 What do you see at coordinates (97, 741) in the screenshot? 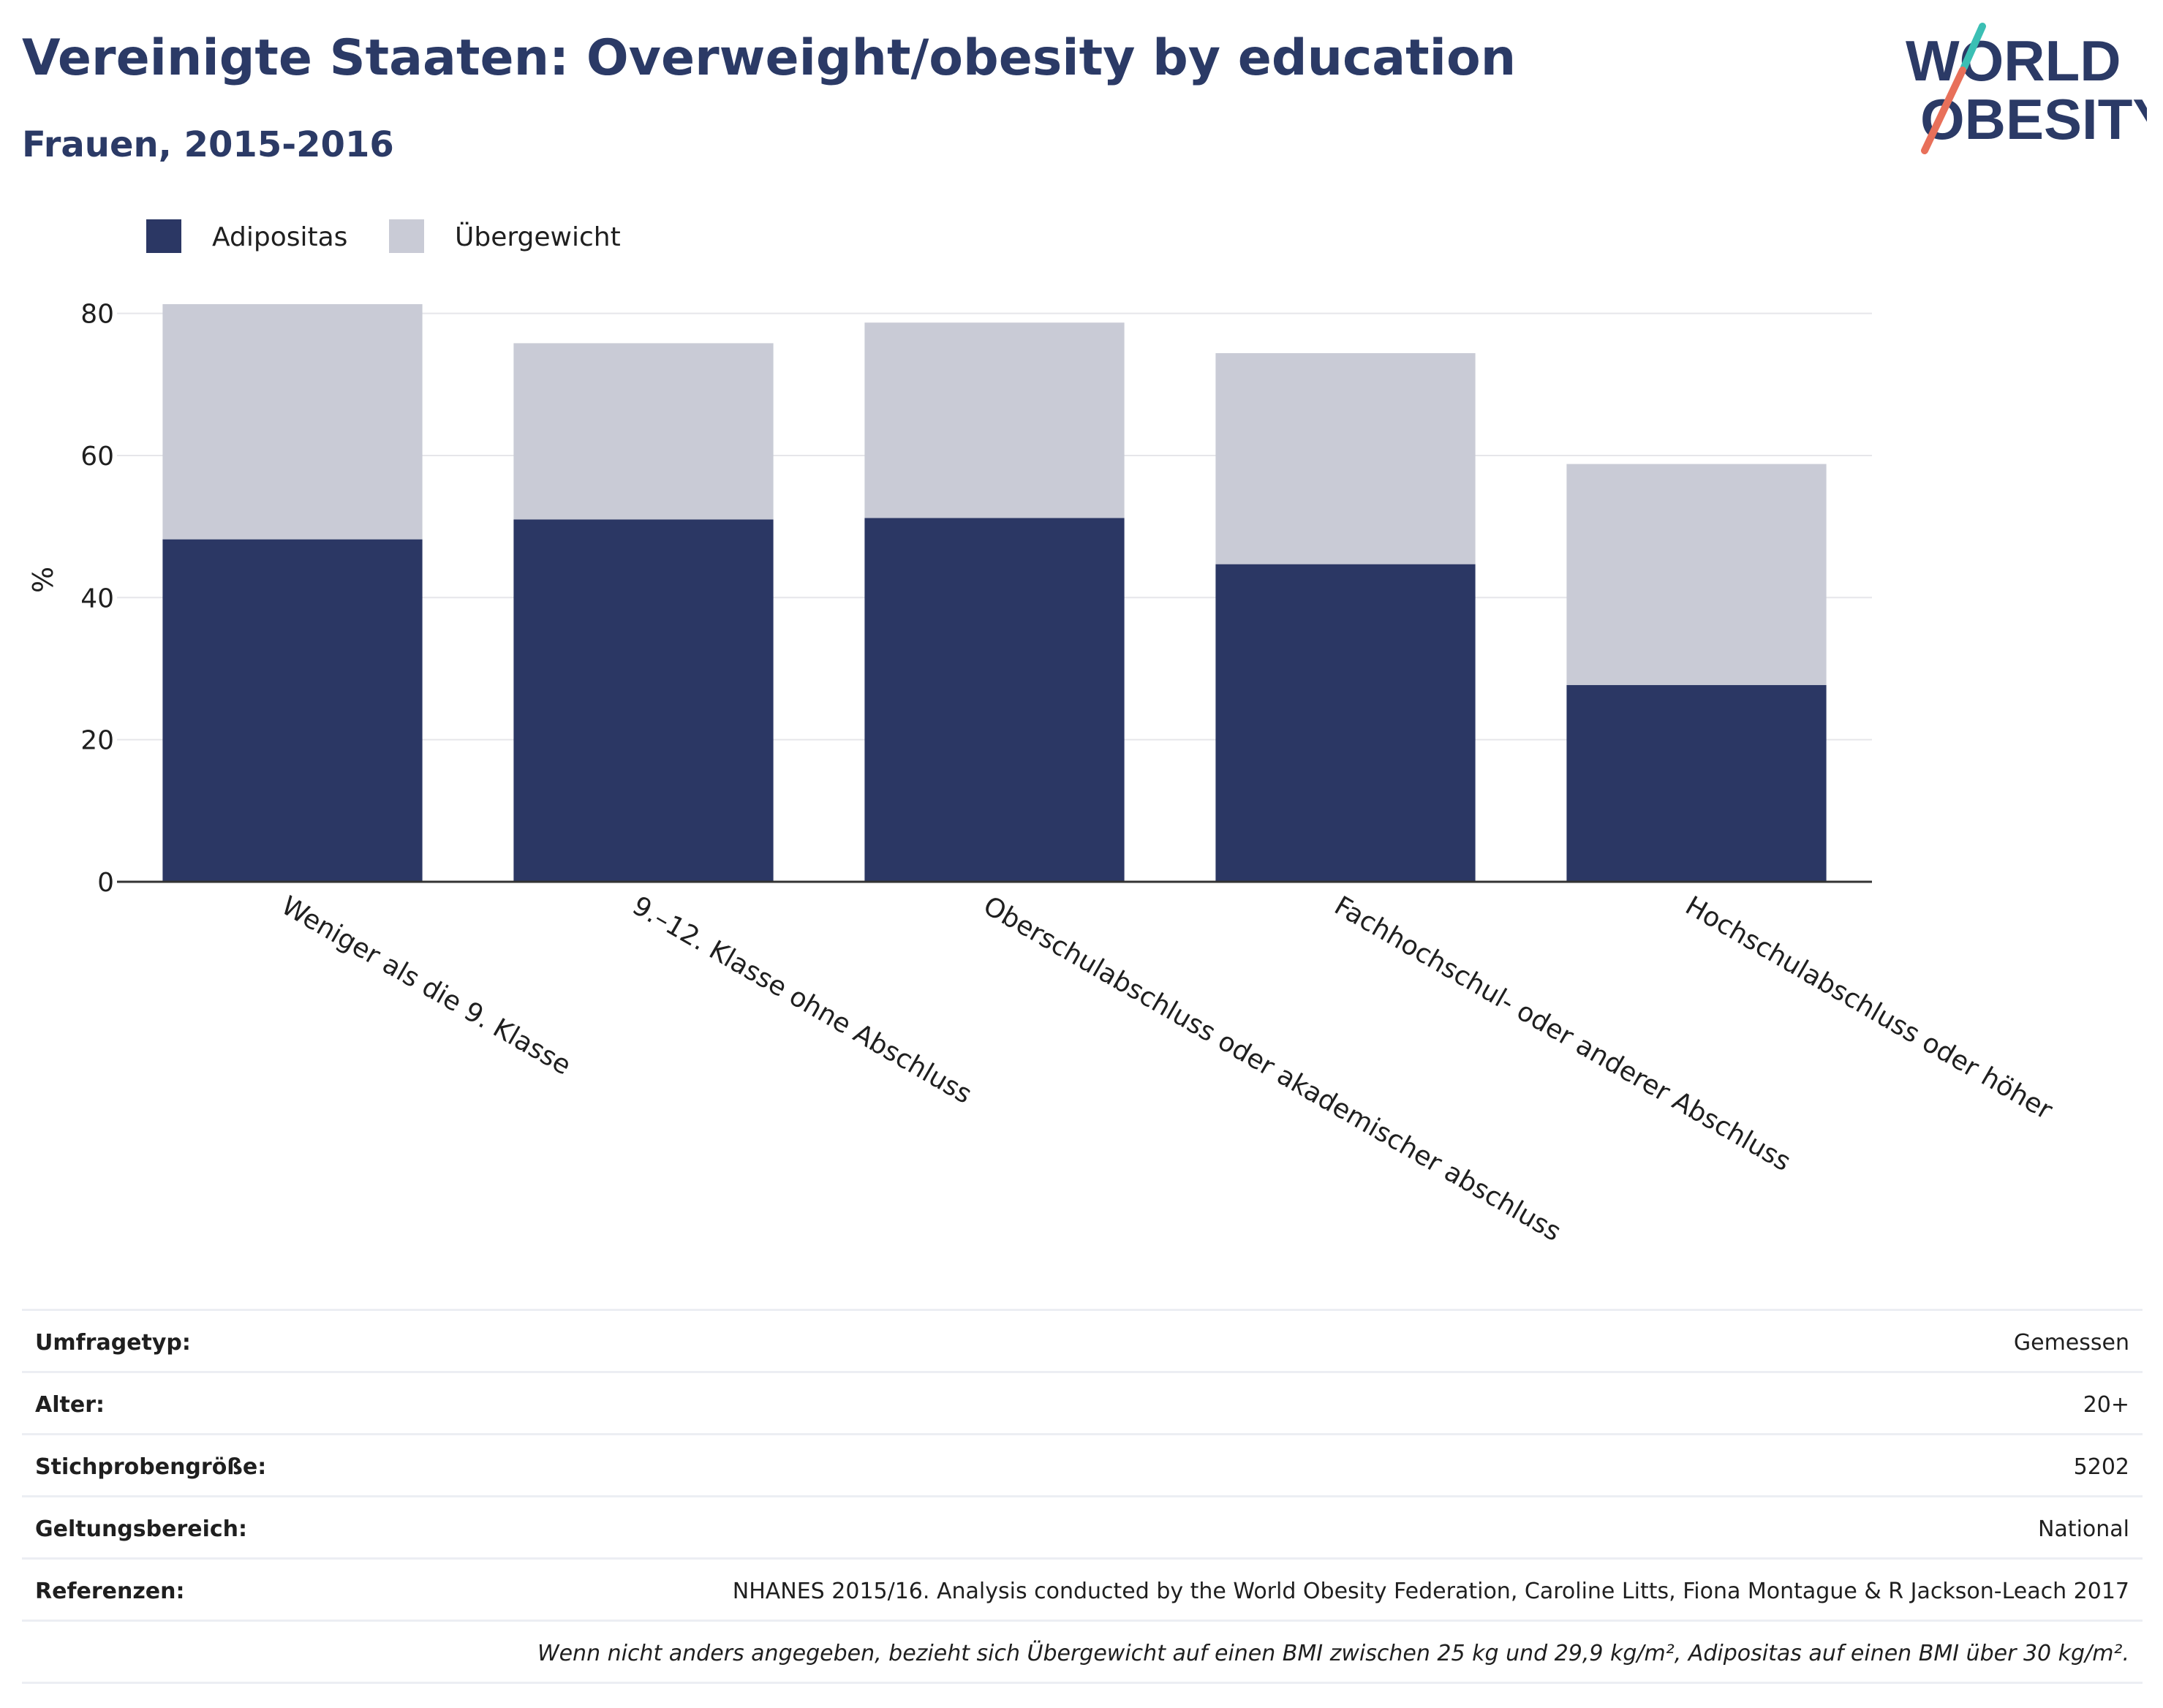
I see `y-tick-label: 20` at bounding box center [97, 741].